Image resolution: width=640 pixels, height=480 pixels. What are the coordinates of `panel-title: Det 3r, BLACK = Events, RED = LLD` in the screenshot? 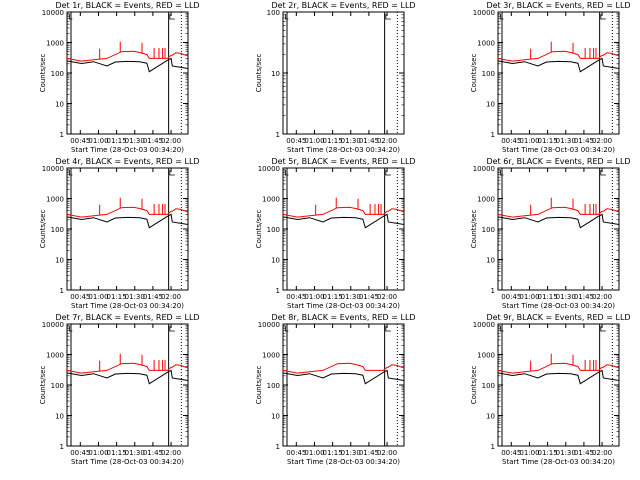 It's located at (558, 5).